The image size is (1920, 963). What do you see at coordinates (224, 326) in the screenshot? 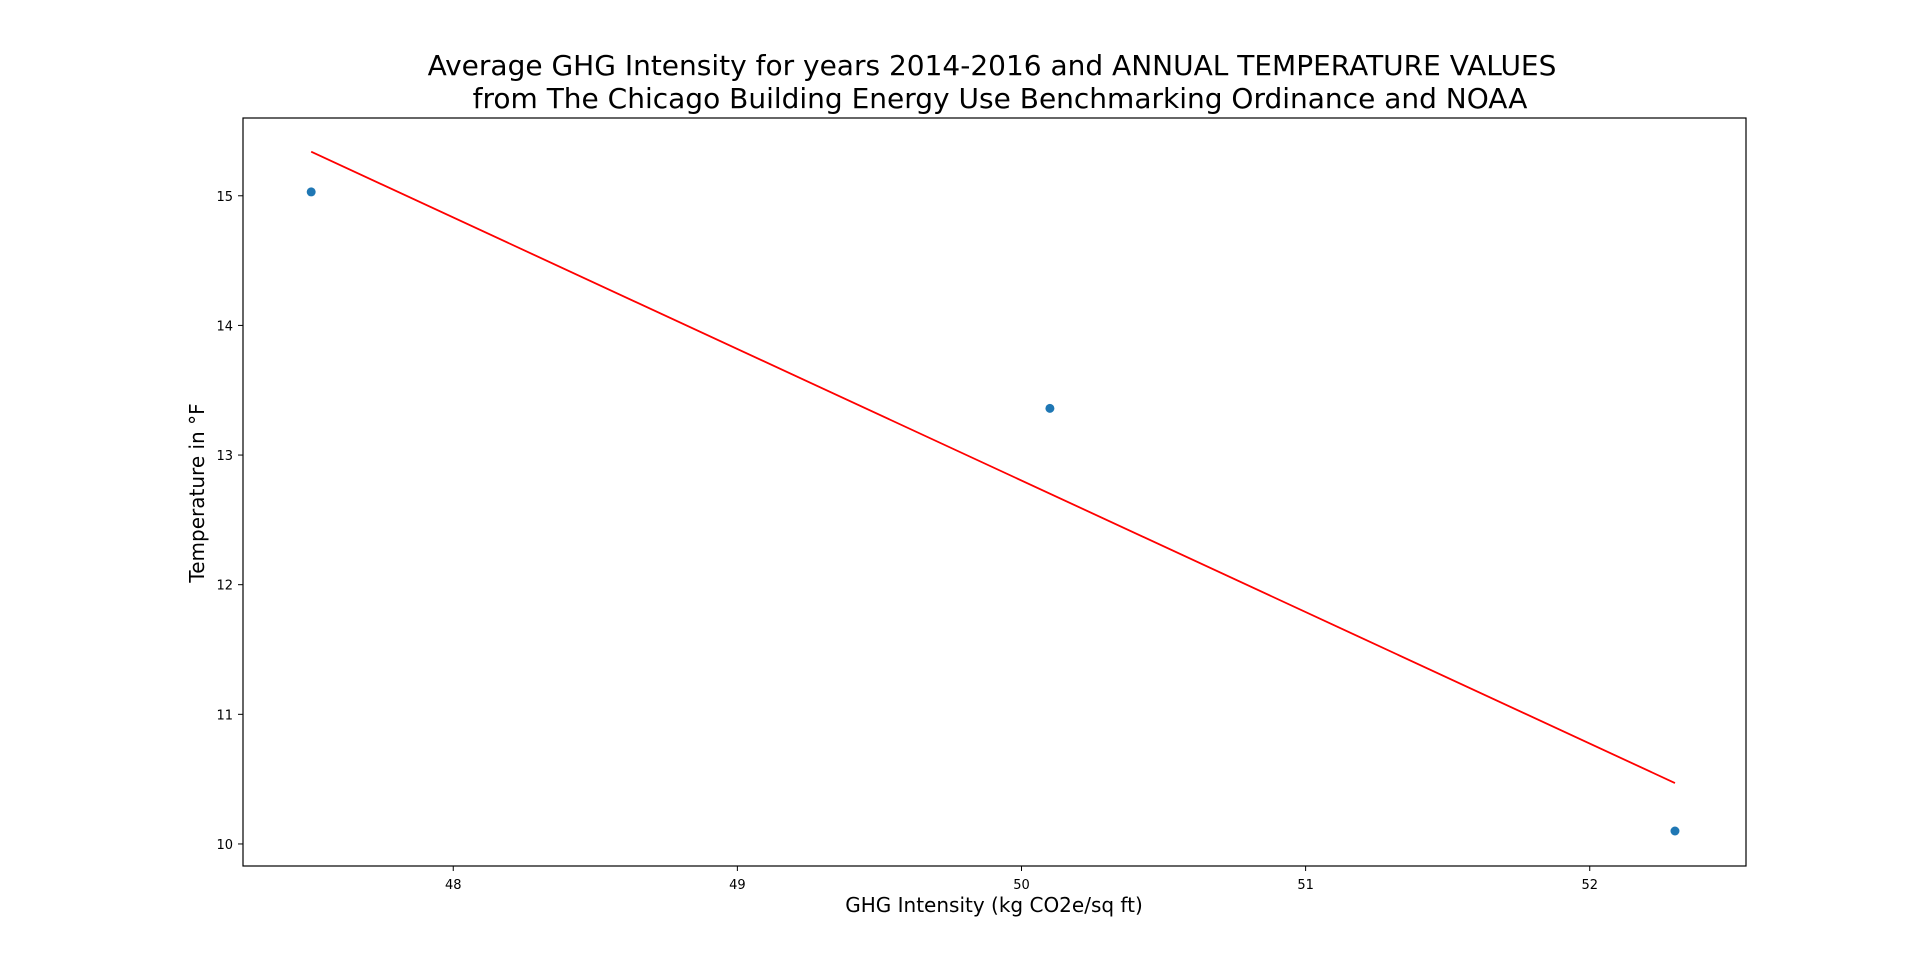
I see `y-tick-label: 14` at bounding box center [224, 326].